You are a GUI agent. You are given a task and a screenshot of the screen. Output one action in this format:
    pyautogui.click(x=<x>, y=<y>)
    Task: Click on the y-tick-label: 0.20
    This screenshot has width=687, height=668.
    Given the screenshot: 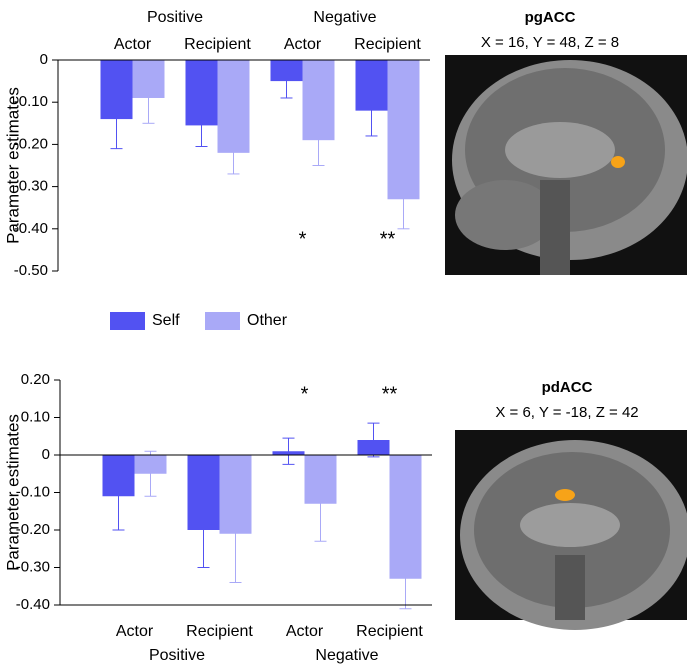 What is the action you would take?
    pyautogui.click(x=35, y=379)
    